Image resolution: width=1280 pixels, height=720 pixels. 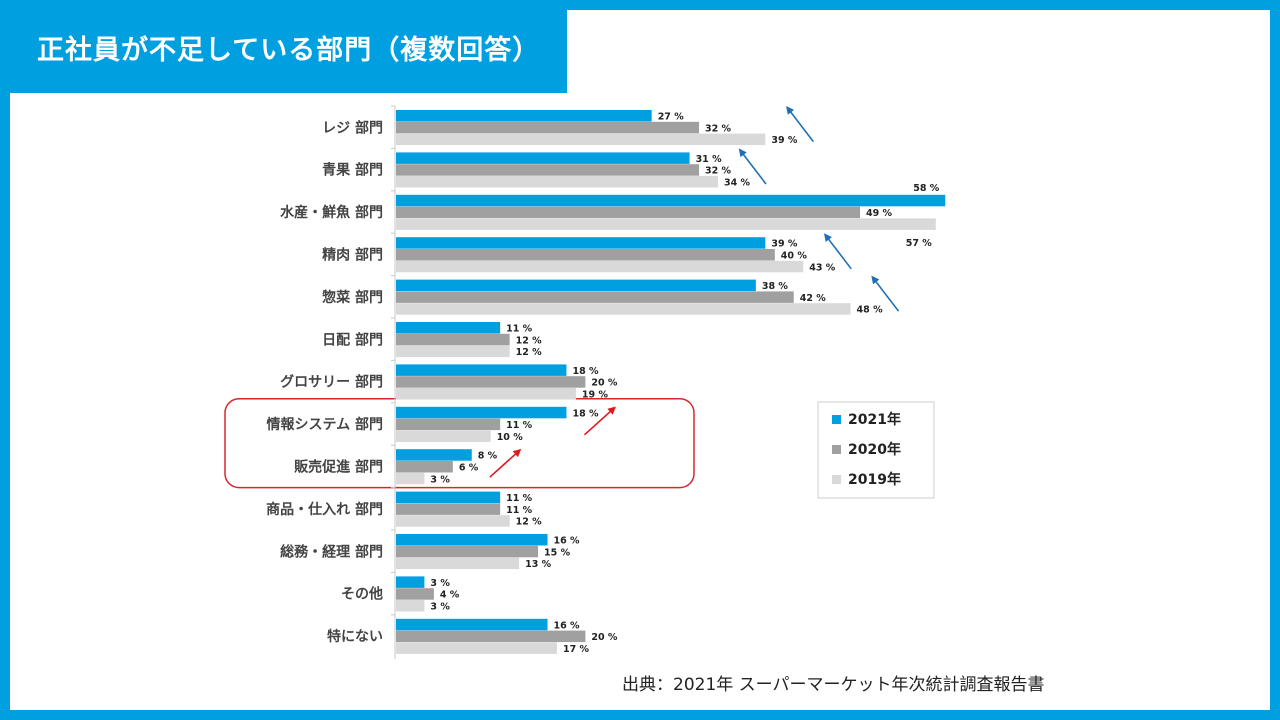 What do you see at coordinates (519, 425) in the screenshot?
I see `value-label-情報システム-部門-2020年: 11 %` at bounding box center [519, 425].